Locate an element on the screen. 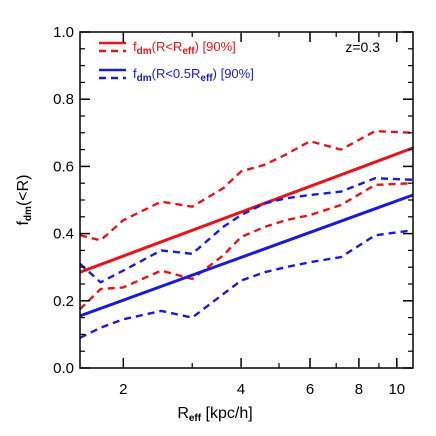 This screenshot has width=436, height=436. legend-label: fdm(R<Reff) [90%] is located at coordinates (184, 48).